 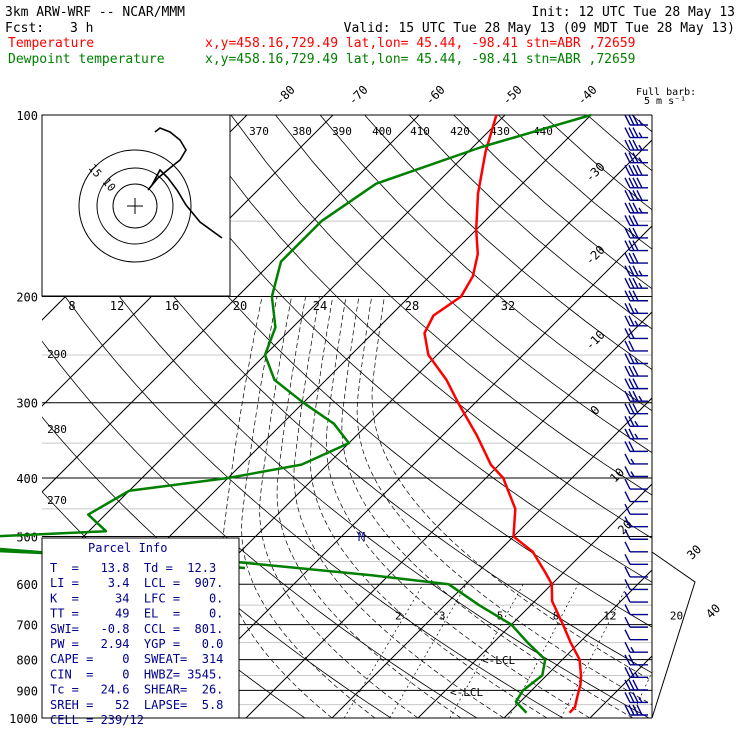 What do you see at coordinates (71, 306) in the screenshot?
I see `hodograph-speed-label: 8` at bounding box center [71, 306].